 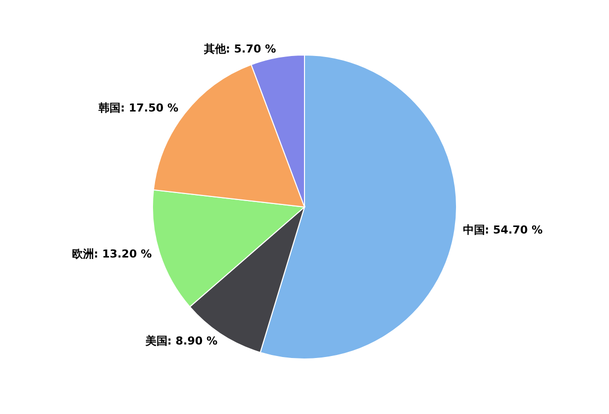 What do you see at coordinates (502, 230) in the screenshot?
I see `slice-label: 中国: 54.70 %` at bounding box center [502, 230].